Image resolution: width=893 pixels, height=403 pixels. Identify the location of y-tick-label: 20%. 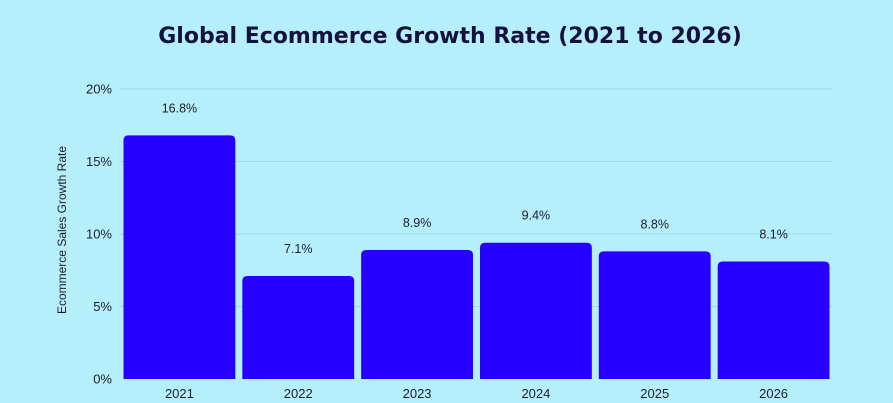
(99, 89).